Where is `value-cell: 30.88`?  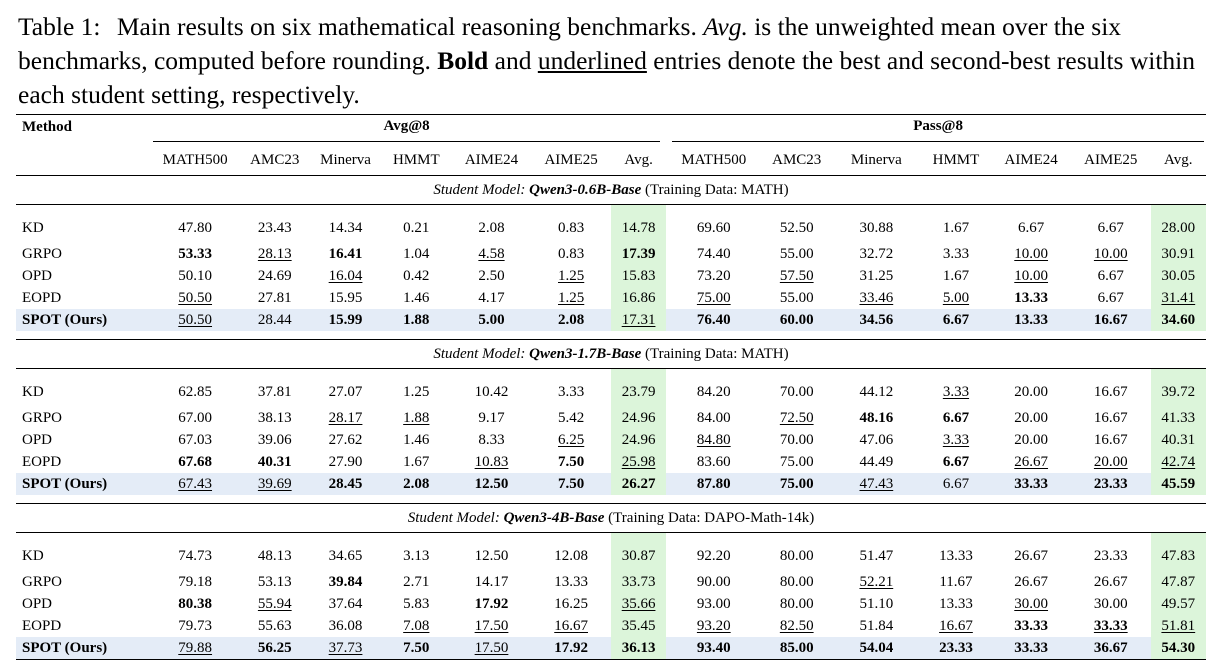 value-cell: 30.88 is located at coordinates (876, 227).